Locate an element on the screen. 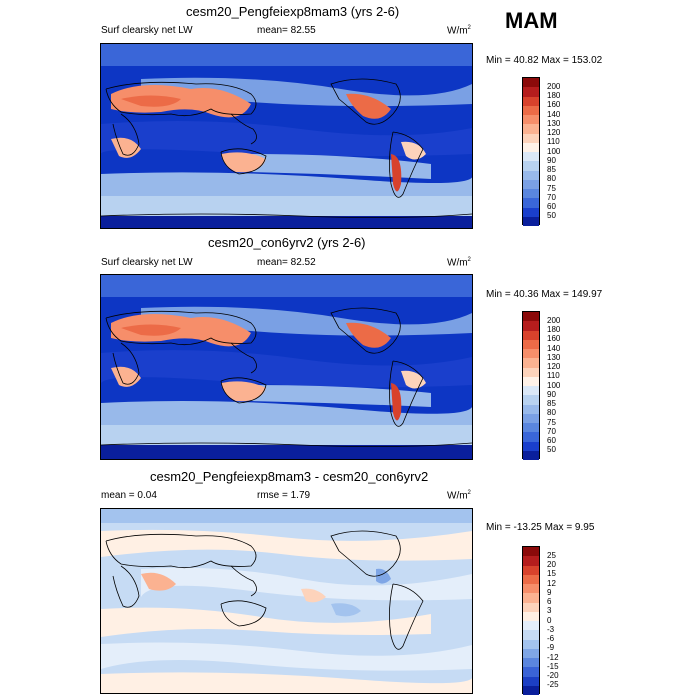 The image size is (700, 700). panel-1-colorbar-tick: 180 is located at coordinates (554, 95).